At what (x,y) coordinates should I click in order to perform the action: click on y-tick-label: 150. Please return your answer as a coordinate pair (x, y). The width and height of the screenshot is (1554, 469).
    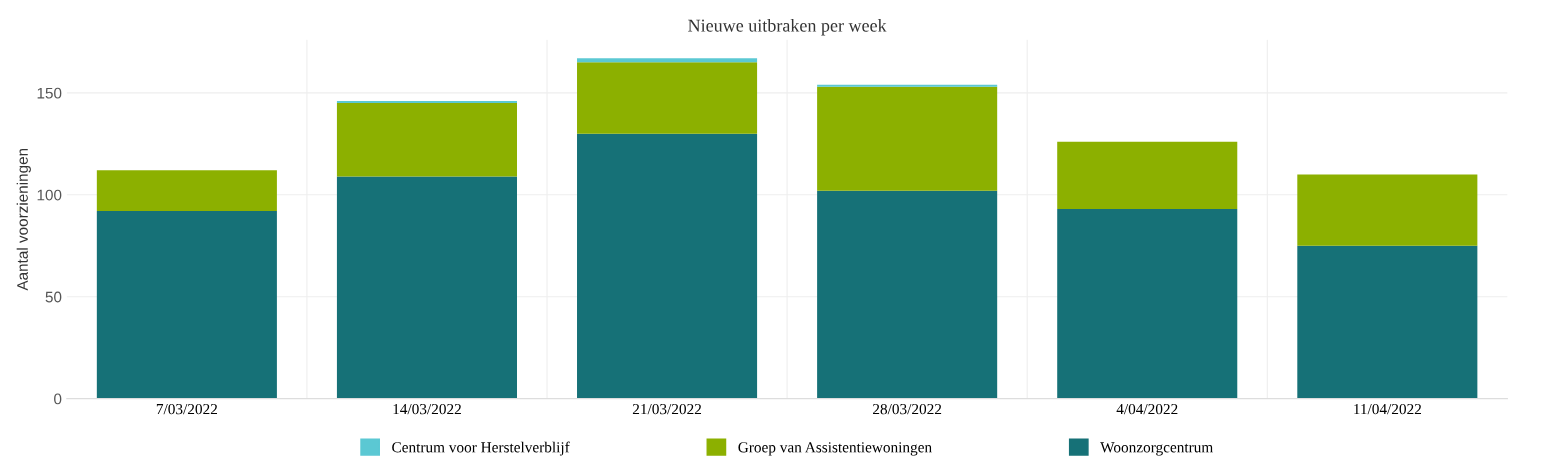
    Looking at the image, I should click on (49, 93).